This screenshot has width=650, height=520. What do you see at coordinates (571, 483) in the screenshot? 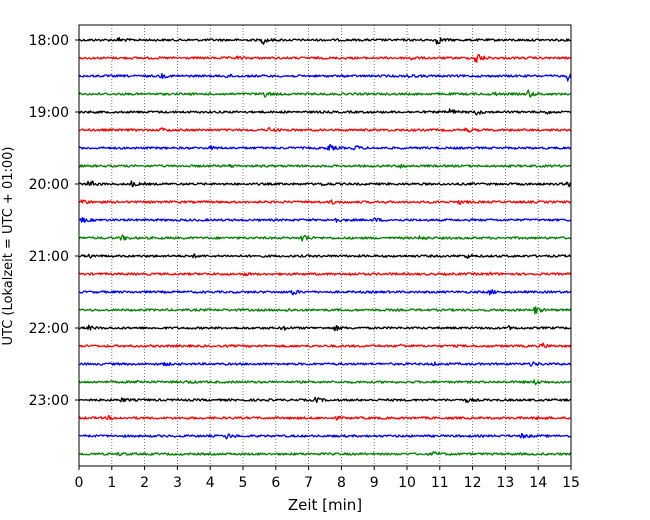
I see `x-tick-label: 15` at bounding box center [571, 483].